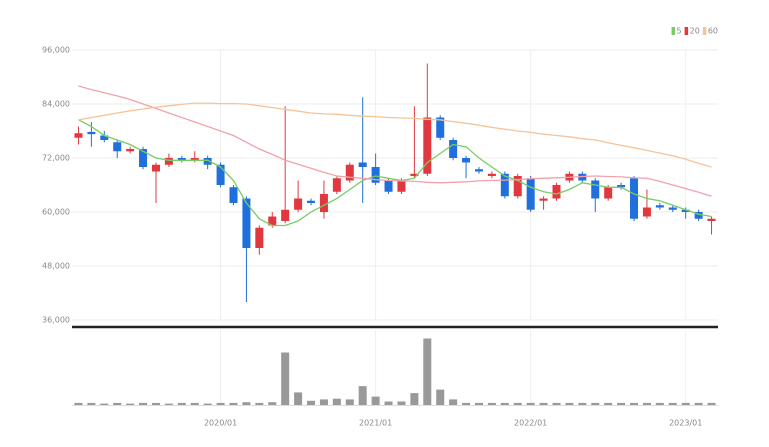 This screenshot has width=769, height=447. I want to click on x-tick-label: 2021/01, so click(375, 423).